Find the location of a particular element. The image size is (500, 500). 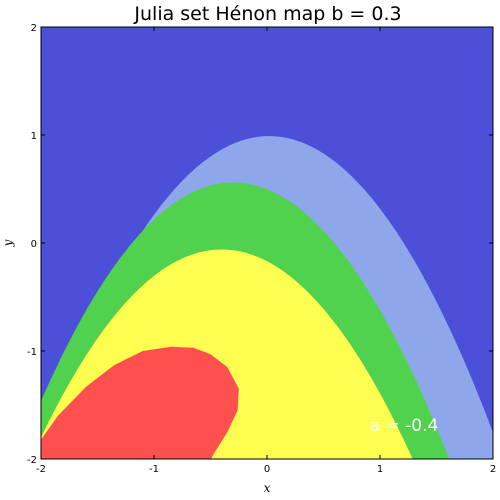

x-axis-label: x is located at coordinates (267, 488).